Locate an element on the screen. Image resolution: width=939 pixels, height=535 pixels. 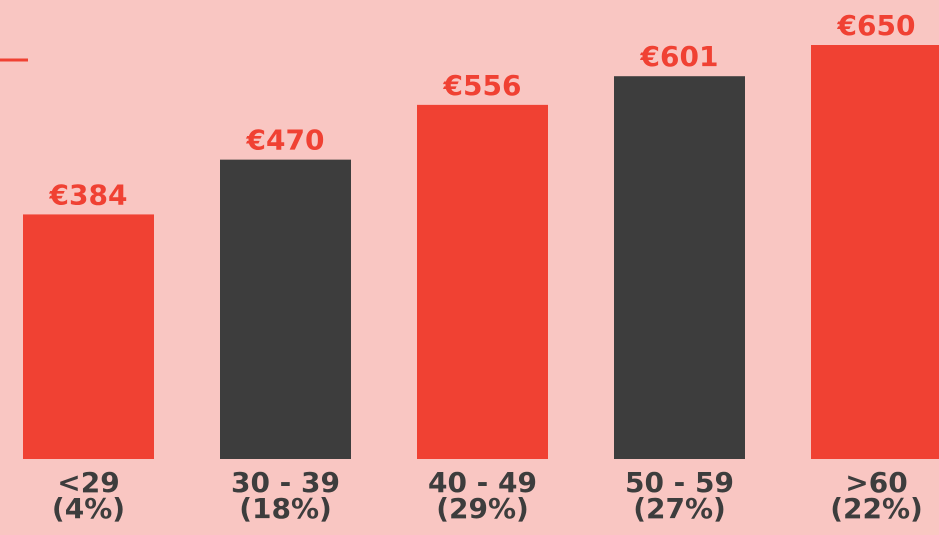
value-label: €601 is located at coordinates (679, 56).